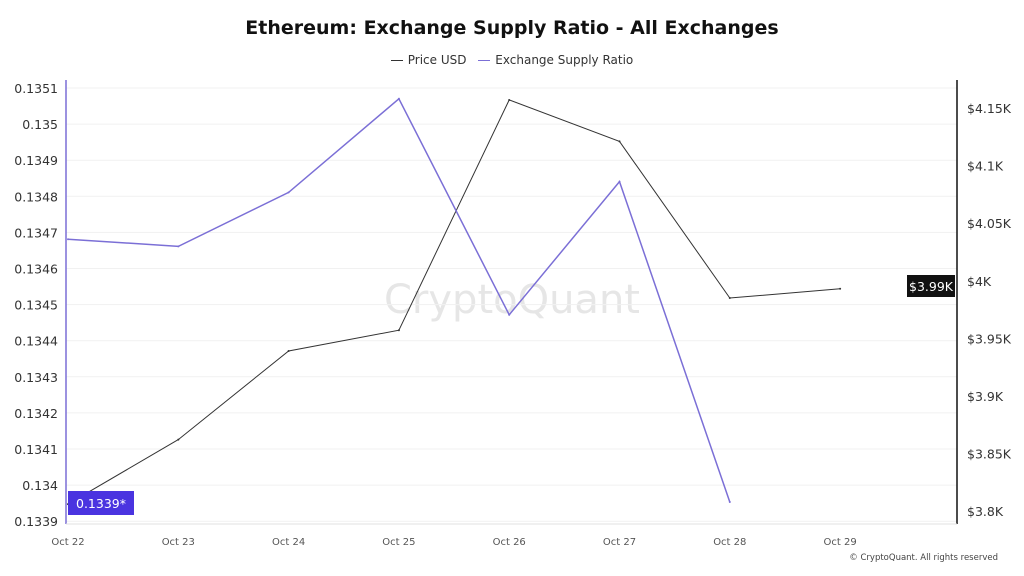  I want to click on left-tick-label: 0.1348, so click(36, 196).